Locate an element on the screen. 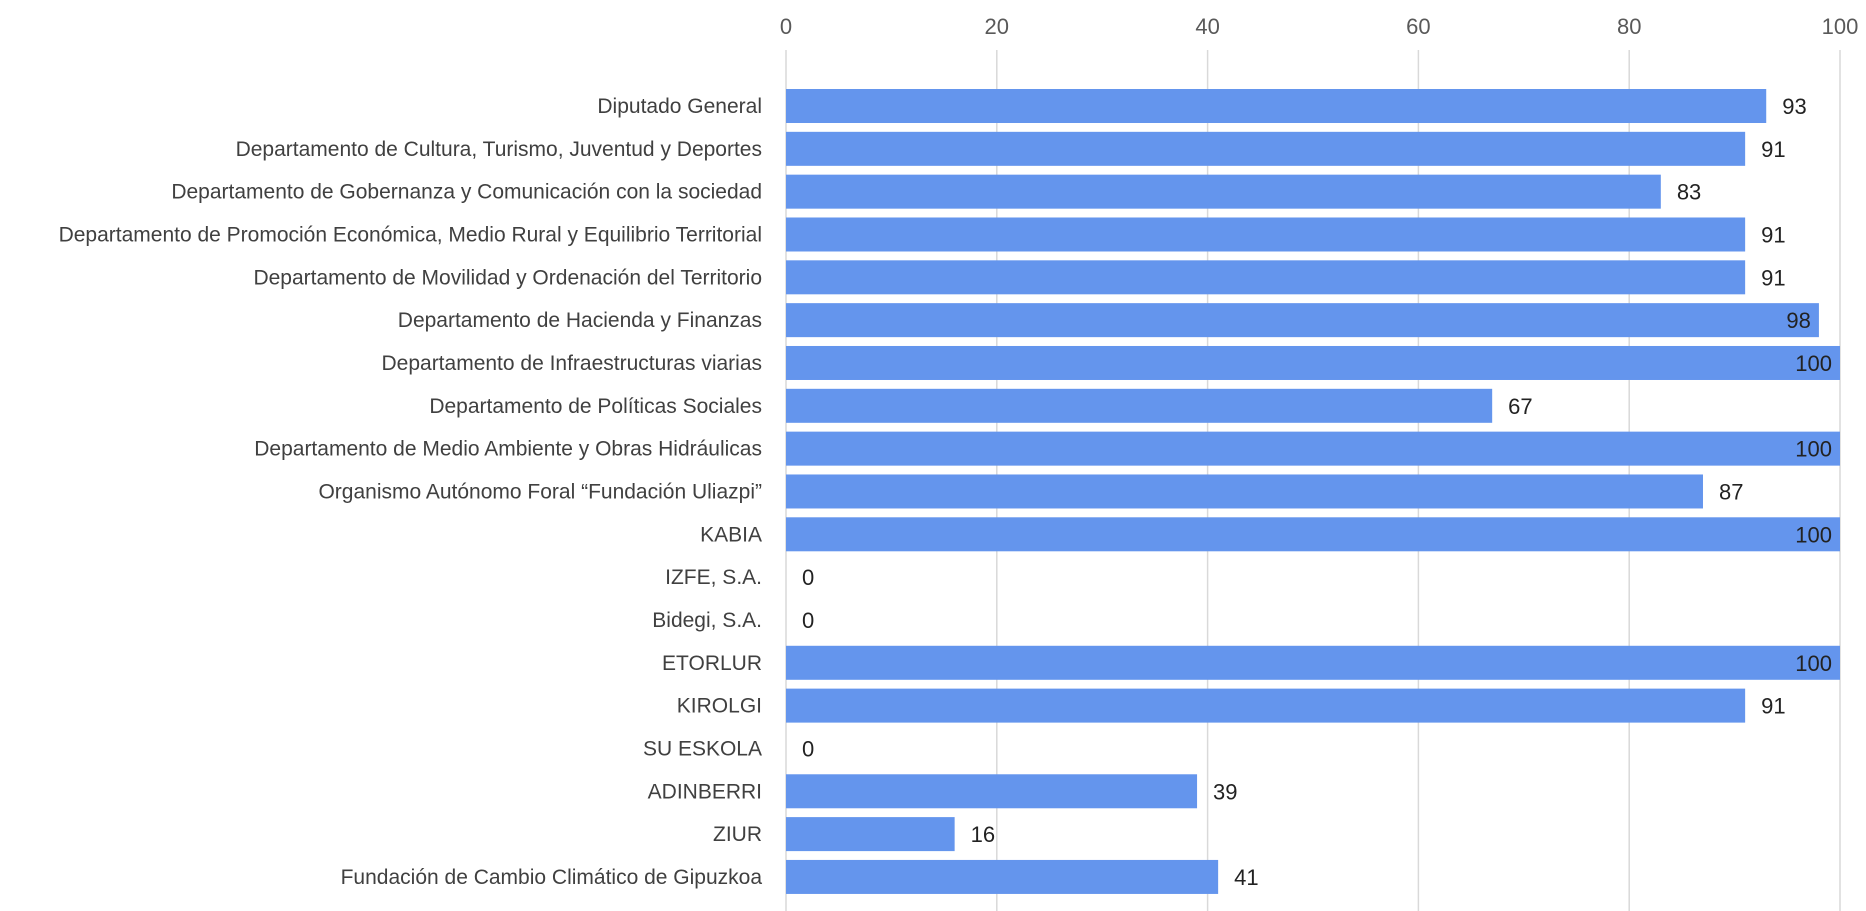 This screenshot has height=911, width=1866. category-label: Departamento de Hacienda y Finanzas is located at coordinates (580, 320).